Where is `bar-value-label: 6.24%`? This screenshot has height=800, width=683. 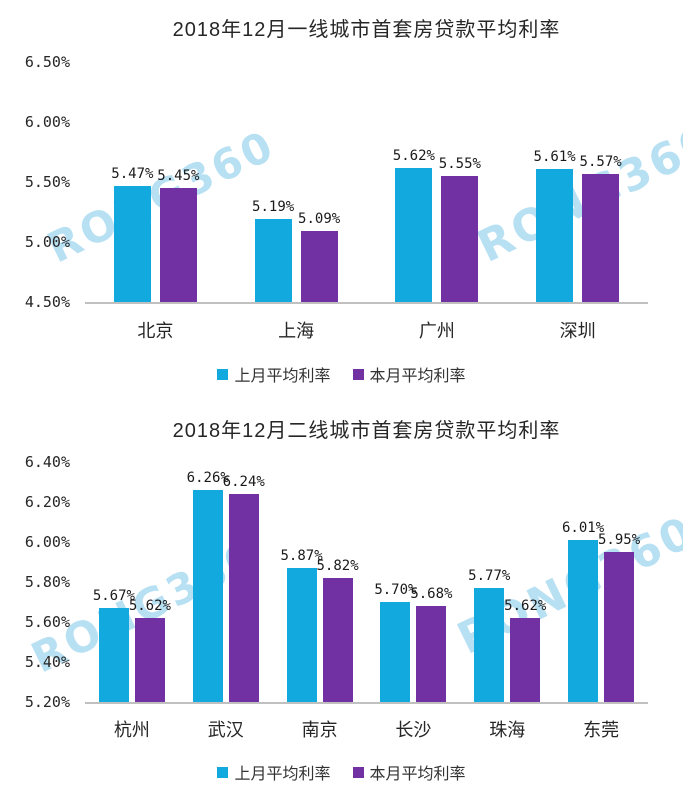
bar-value-label: 6.24% is located at coordinates (243, 482).